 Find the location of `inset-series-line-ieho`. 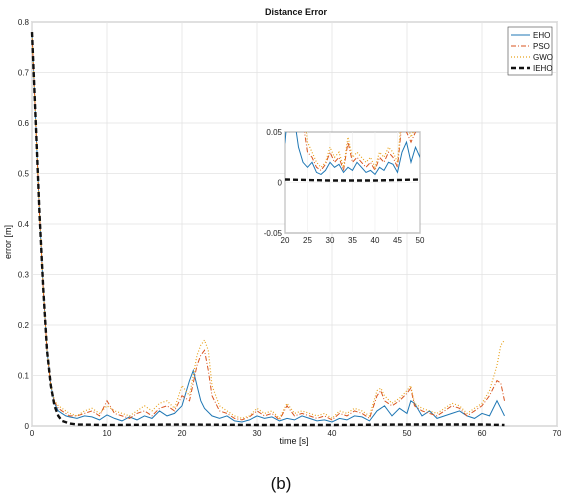

inset-series-line-ieho is located at coordinates (352, 180).